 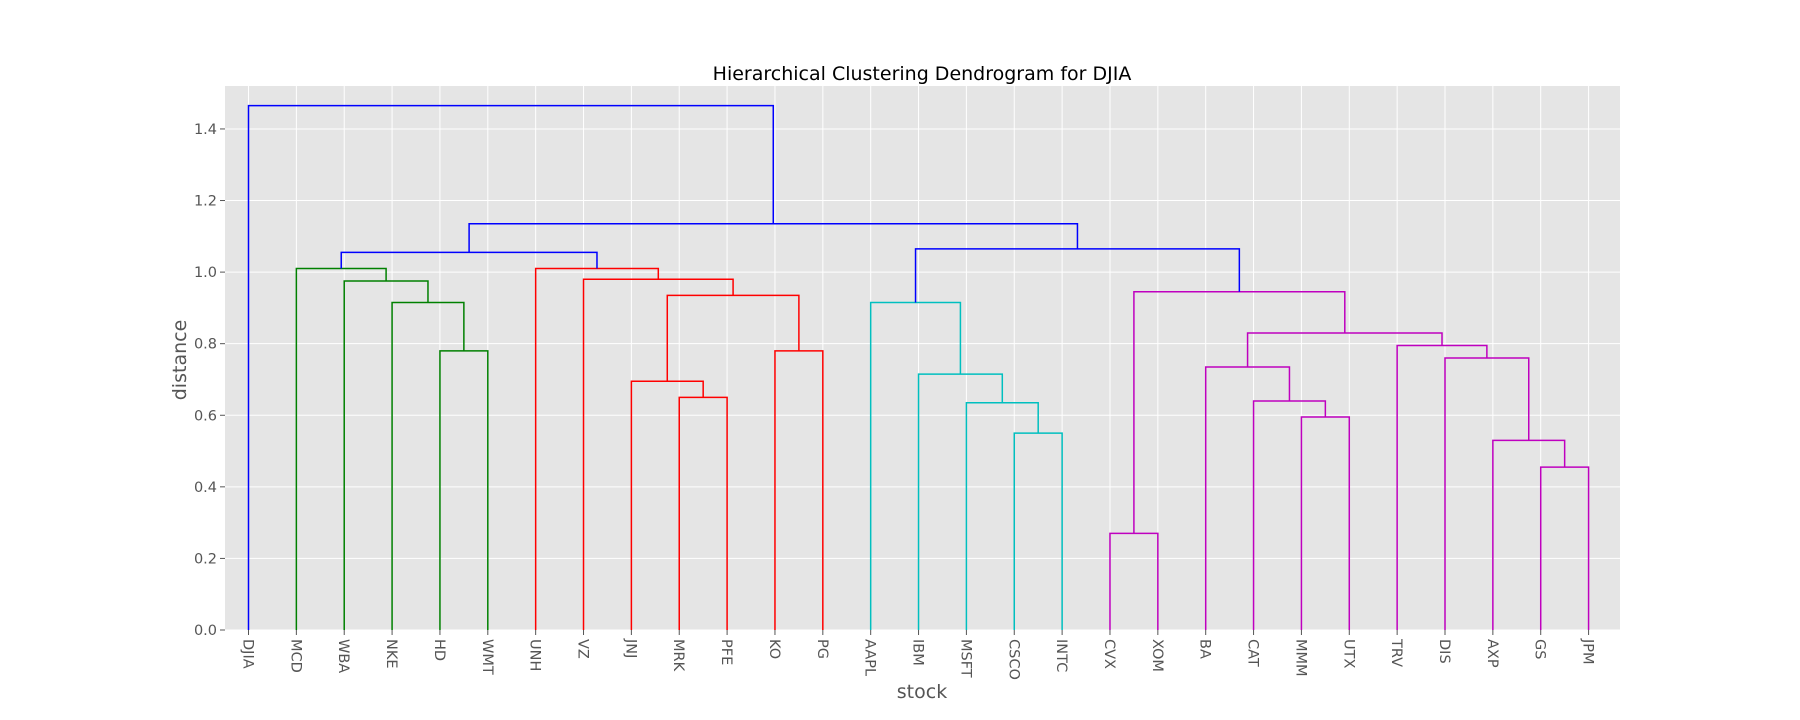 I want to click on leaf-label-trv: TRV, so click(x=1396, y=652).